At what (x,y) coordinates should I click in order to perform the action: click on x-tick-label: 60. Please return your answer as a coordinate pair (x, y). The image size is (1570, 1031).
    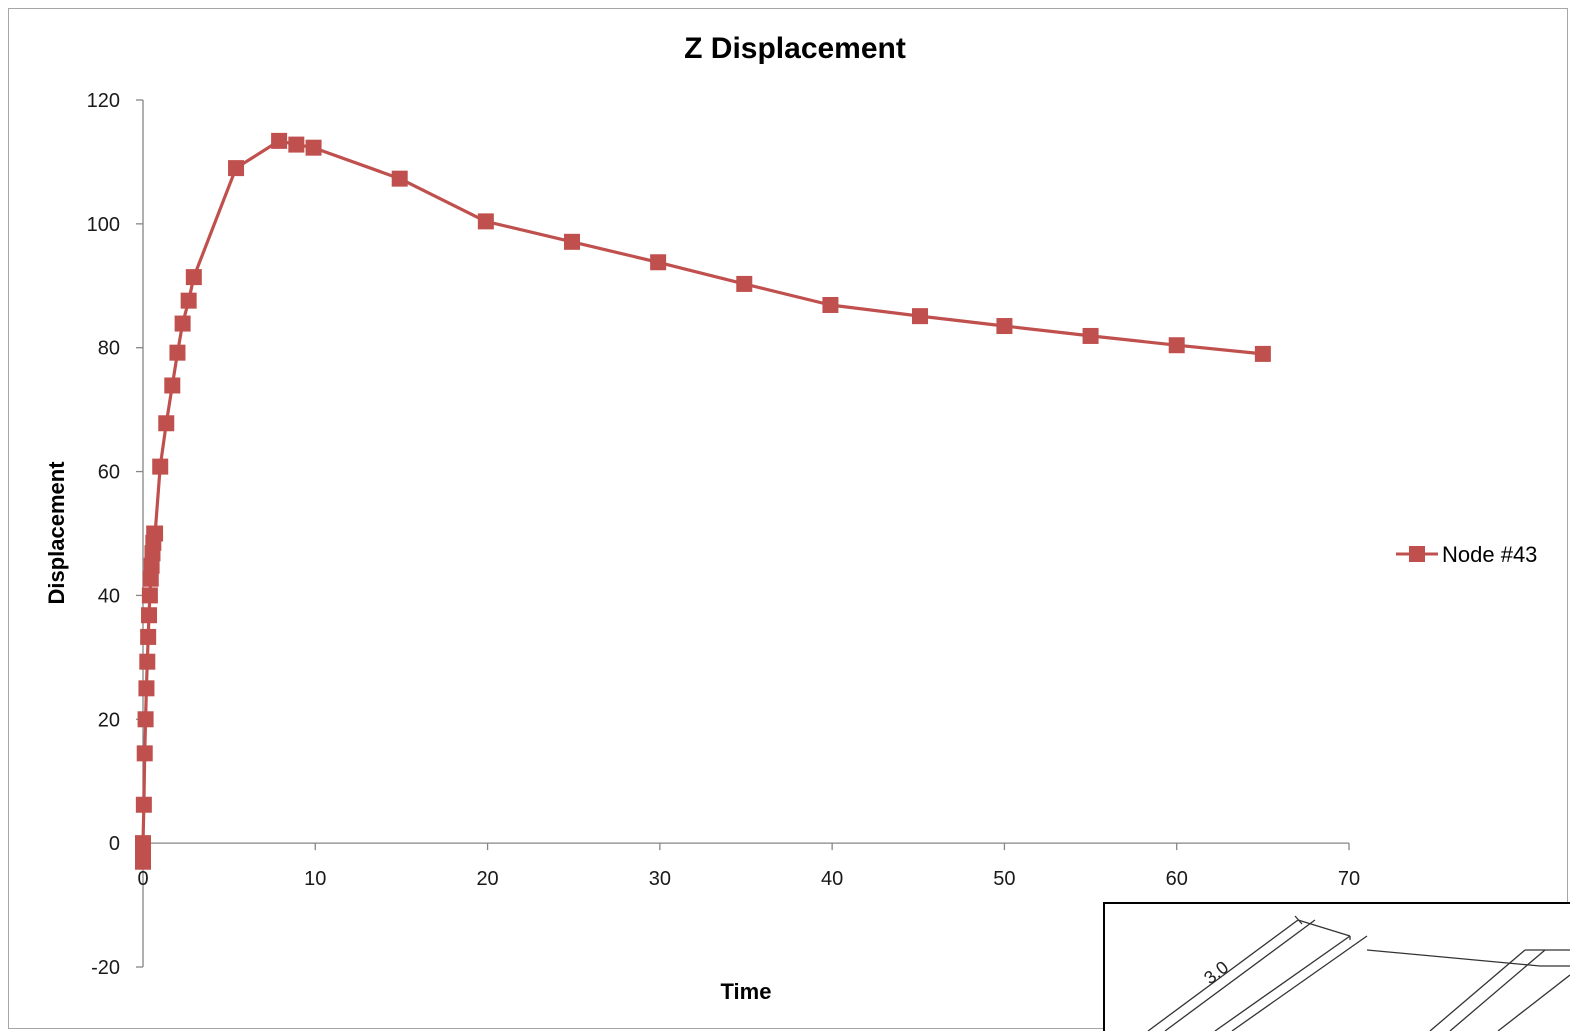
    Looking at the image, I should click on (1177, 879).